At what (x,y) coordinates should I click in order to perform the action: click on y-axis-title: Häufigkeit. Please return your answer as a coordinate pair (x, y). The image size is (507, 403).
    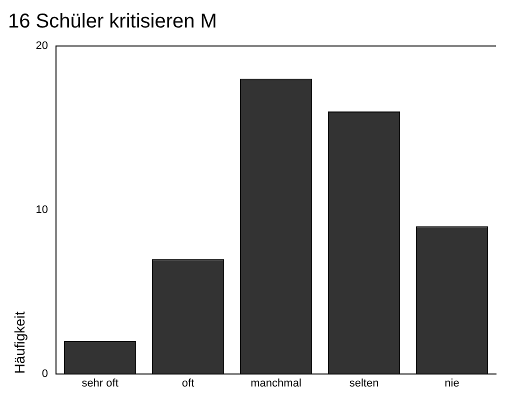
    Looking at the image, I should click on (19, 342).